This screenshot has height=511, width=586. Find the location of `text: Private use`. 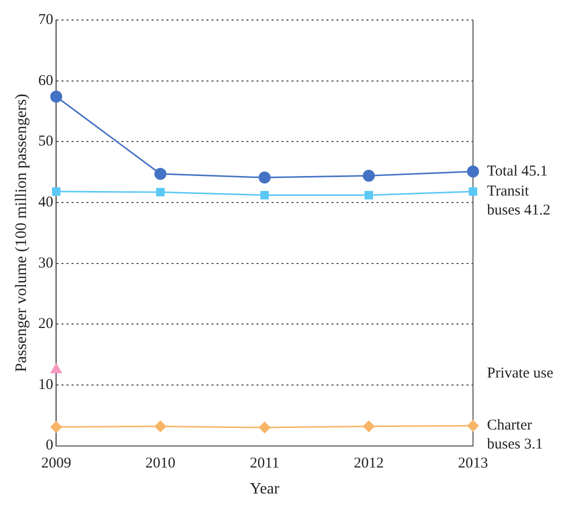

text: Private use is located at coordinates (520, 373).